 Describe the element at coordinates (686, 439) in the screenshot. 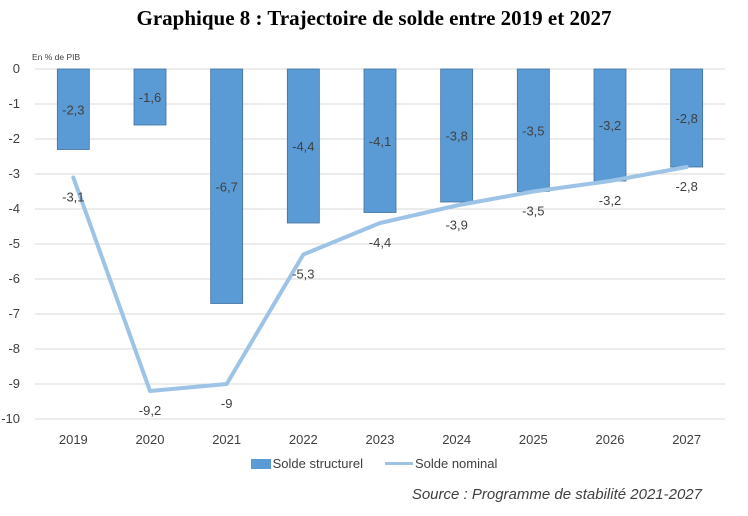

I see `x-tick-label: 2027` at that location.